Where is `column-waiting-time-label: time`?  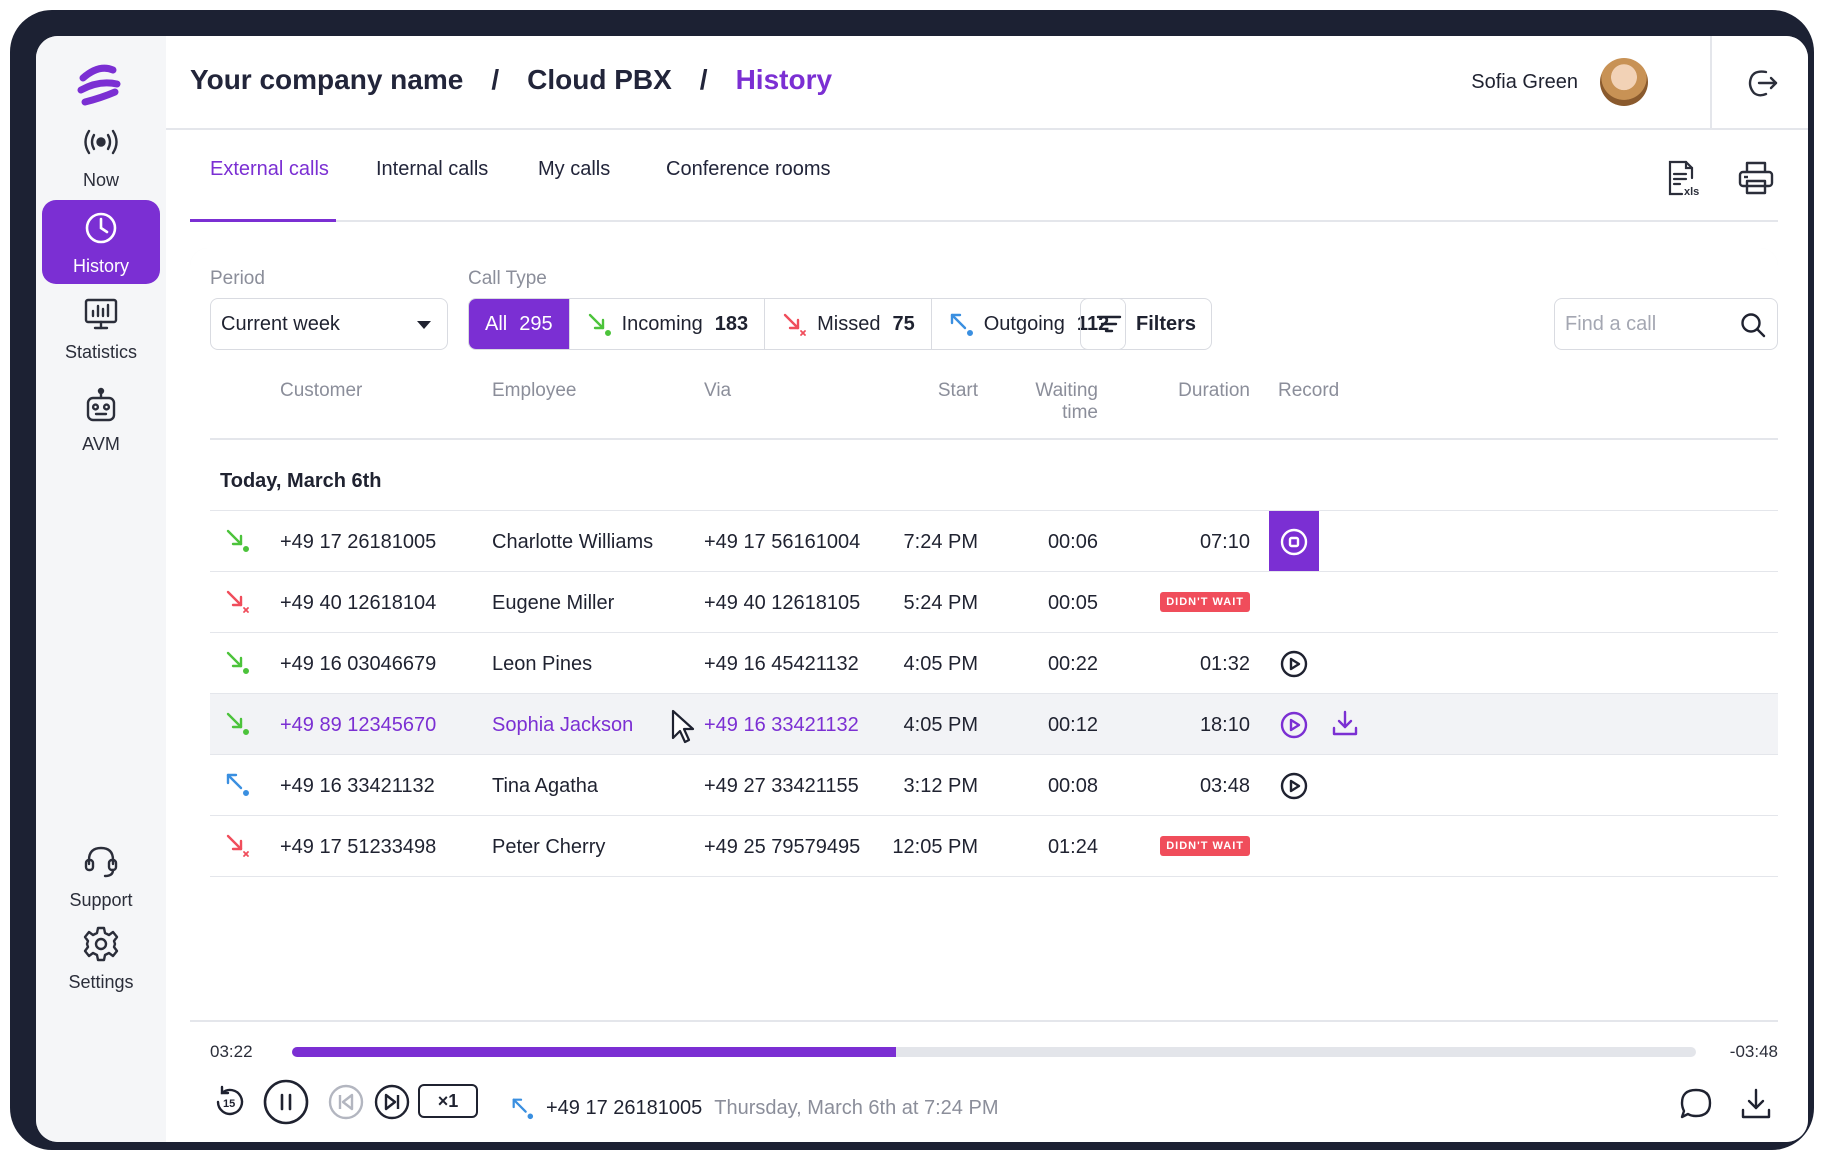
column-waiting-time-label: time is located at coordinates (1080, 412).